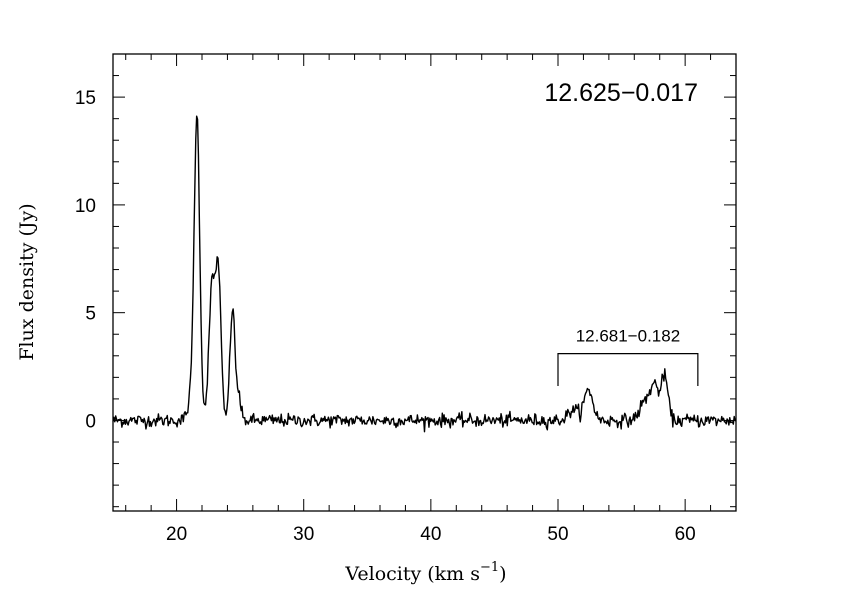 The width and height of the screenshot is (842, 595). What do you see at coordinates (90, 314) in the screenshot?
I see `y-tick-label: 5` at bounding box center [90, 314].